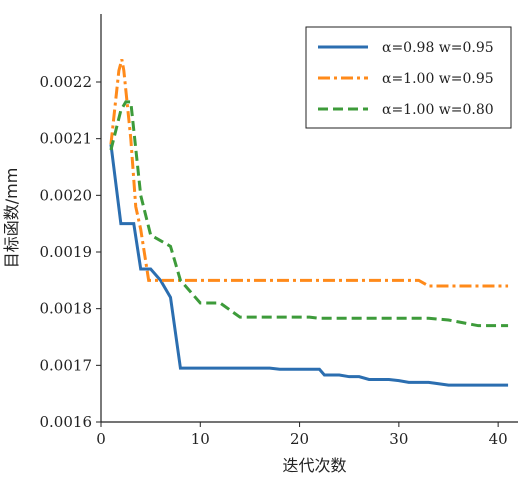 The width and height of the screenshot is (530, 485). Describe the element at coordinates (66, 139) in the screenshot. I see `y-tick-label: 0.0021` at that location.